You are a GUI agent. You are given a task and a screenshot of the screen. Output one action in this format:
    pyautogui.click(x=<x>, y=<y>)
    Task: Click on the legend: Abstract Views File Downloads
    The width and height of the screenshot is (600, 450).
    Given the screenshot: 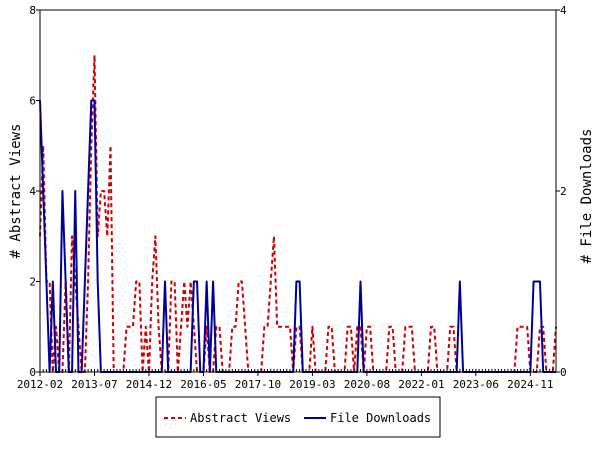 What is the action you would take?
    pyautogui.click(x=298, y=417)
    